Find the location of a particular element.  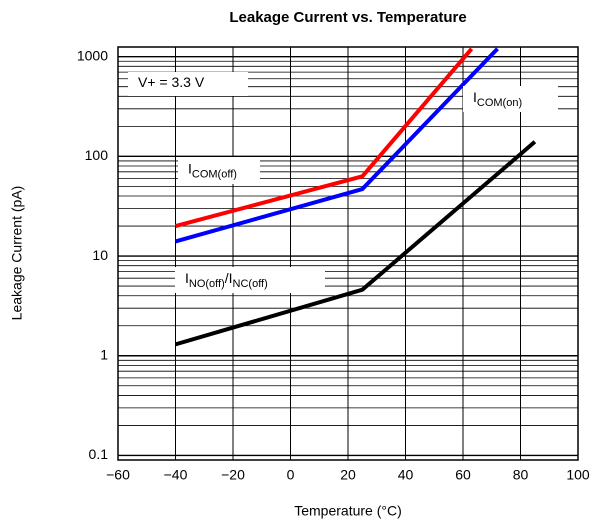

annotation-text: V+ = 3.3 V is located at coordinates (171, 82).